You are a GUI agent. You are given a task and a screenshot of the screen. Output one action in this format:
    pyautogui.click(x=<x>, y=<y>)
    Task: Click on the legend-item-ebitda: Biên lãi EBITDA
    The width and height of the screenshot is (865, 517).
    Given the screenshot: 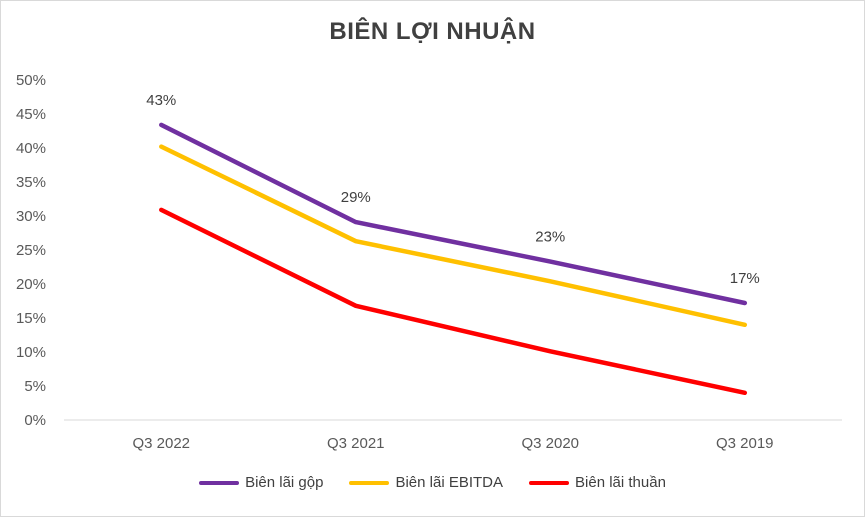 What is the action you would take?
    pyautogui.click(x=426, y=482)
    